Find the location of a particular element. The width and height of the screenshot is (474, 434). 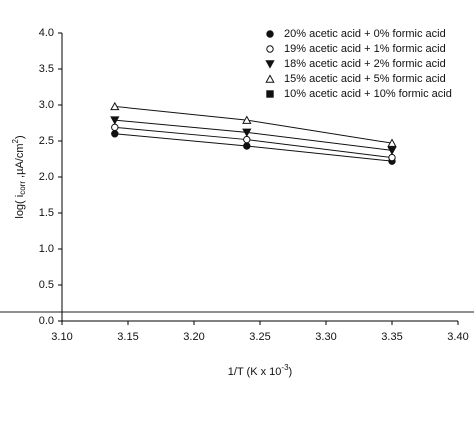

x-tick-label: 3.35 is located at coordinates (391, 337).